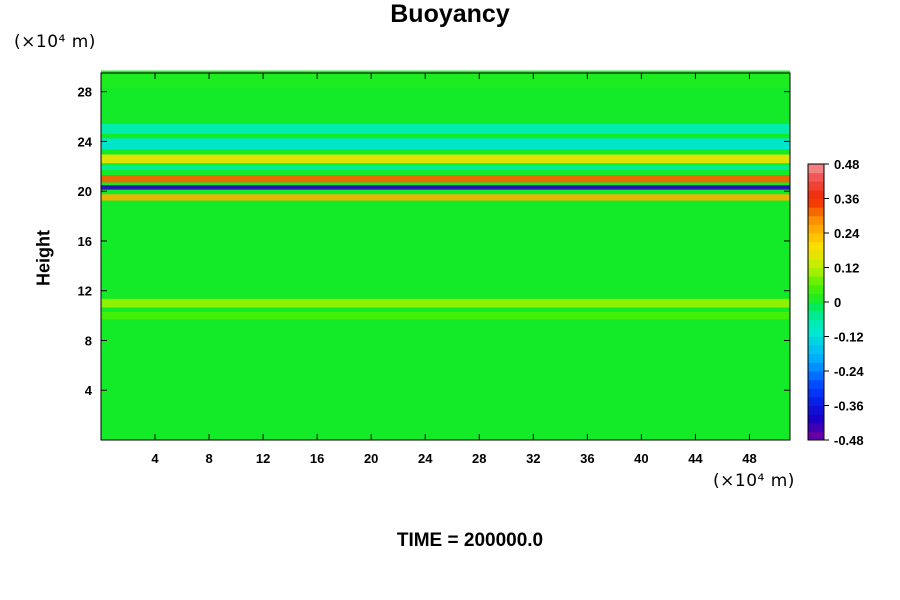  What do you see at coordinates (533, 458) in the screenshot?
I see `x-tick-label: 32` at bounding box center [533, 458].